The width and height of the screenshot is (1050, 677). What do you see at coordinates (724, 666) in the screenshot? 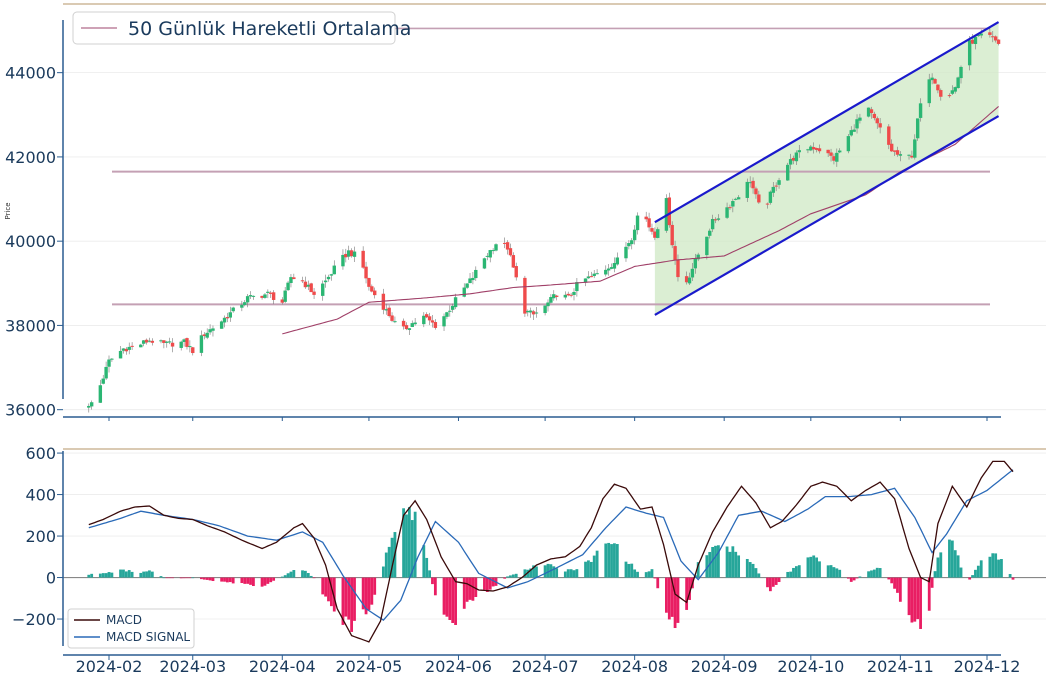
I see `x-tick-label: 2024-09` at bounding box center [724, 666].